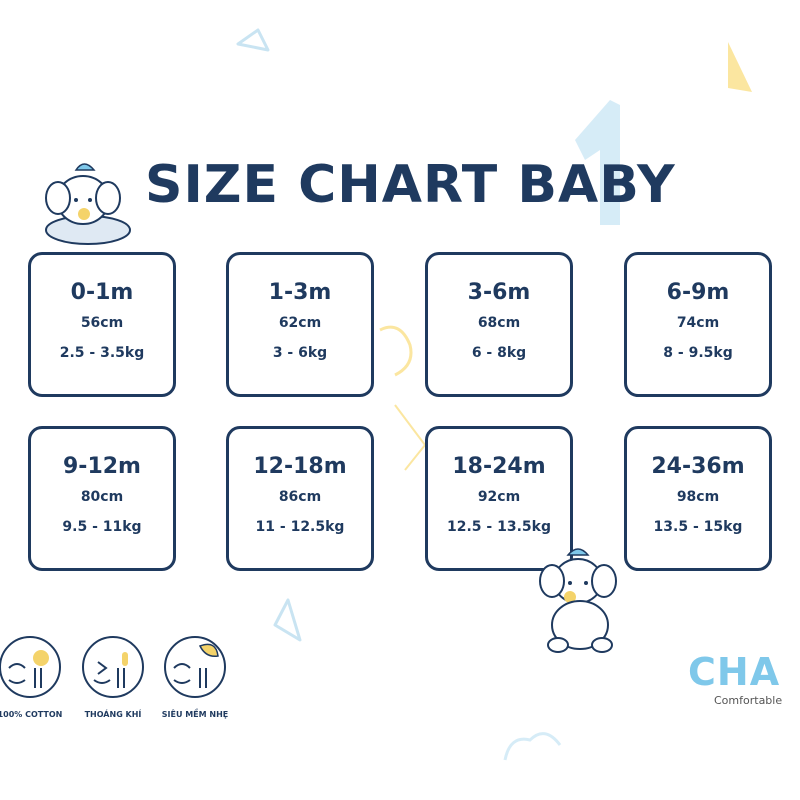 Image resolution: width=800 pixels, height=800 pixels. Describe the element at coordinates (410, 185) in the screenshot. I see `page-title: SIZE CHART BABY` at that location.